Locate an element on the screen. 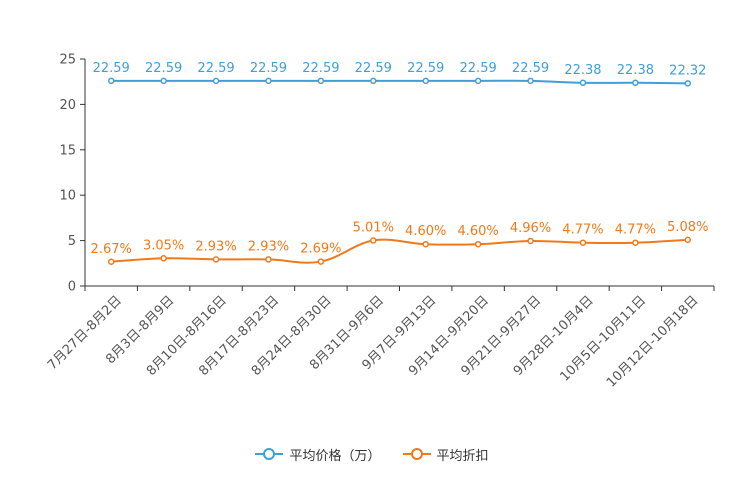  y-tick-label: 25 is located at coordinates (67, 60).